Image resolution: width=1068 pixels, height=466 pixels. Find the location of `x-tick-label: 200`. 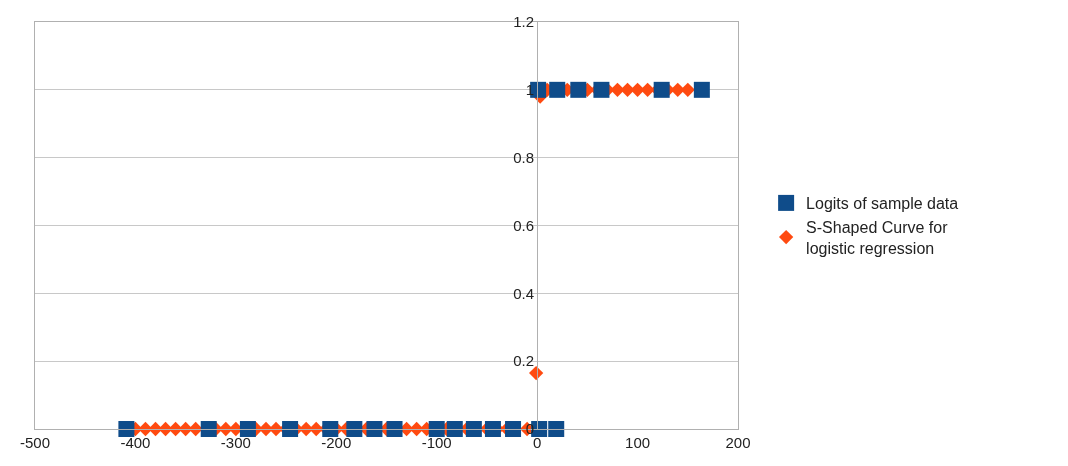

x-tick-label: 200 is located at coordinates (738, 442).